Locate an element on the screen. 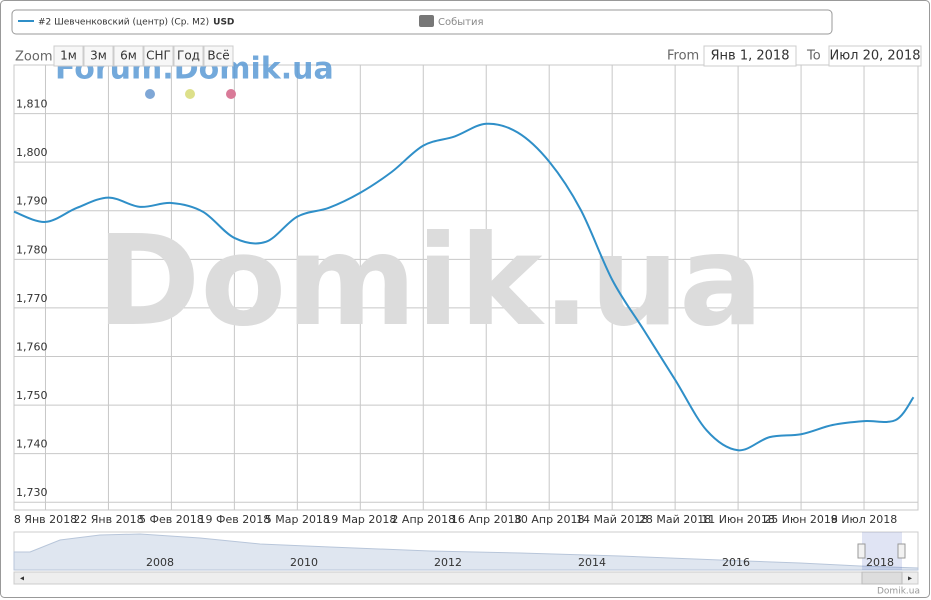 This screenshot has width=931, height=600. events-swatch is located at coordinates (426, 21).